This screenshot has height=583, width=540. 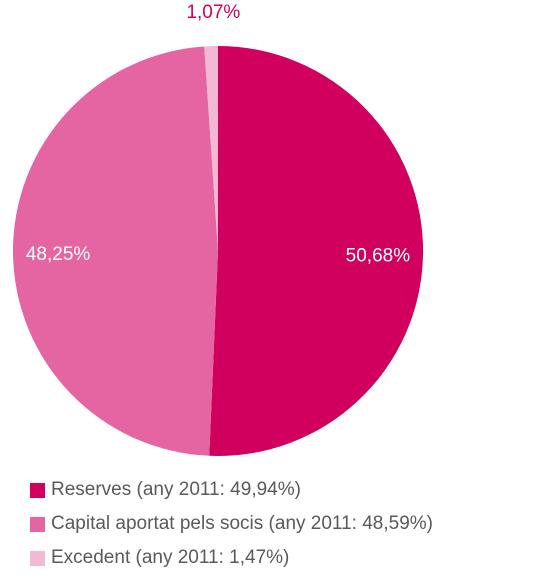 I want to click on legend-item-excedent: Excedent (any 2011: 1,47%), so click(x=231, y=558).